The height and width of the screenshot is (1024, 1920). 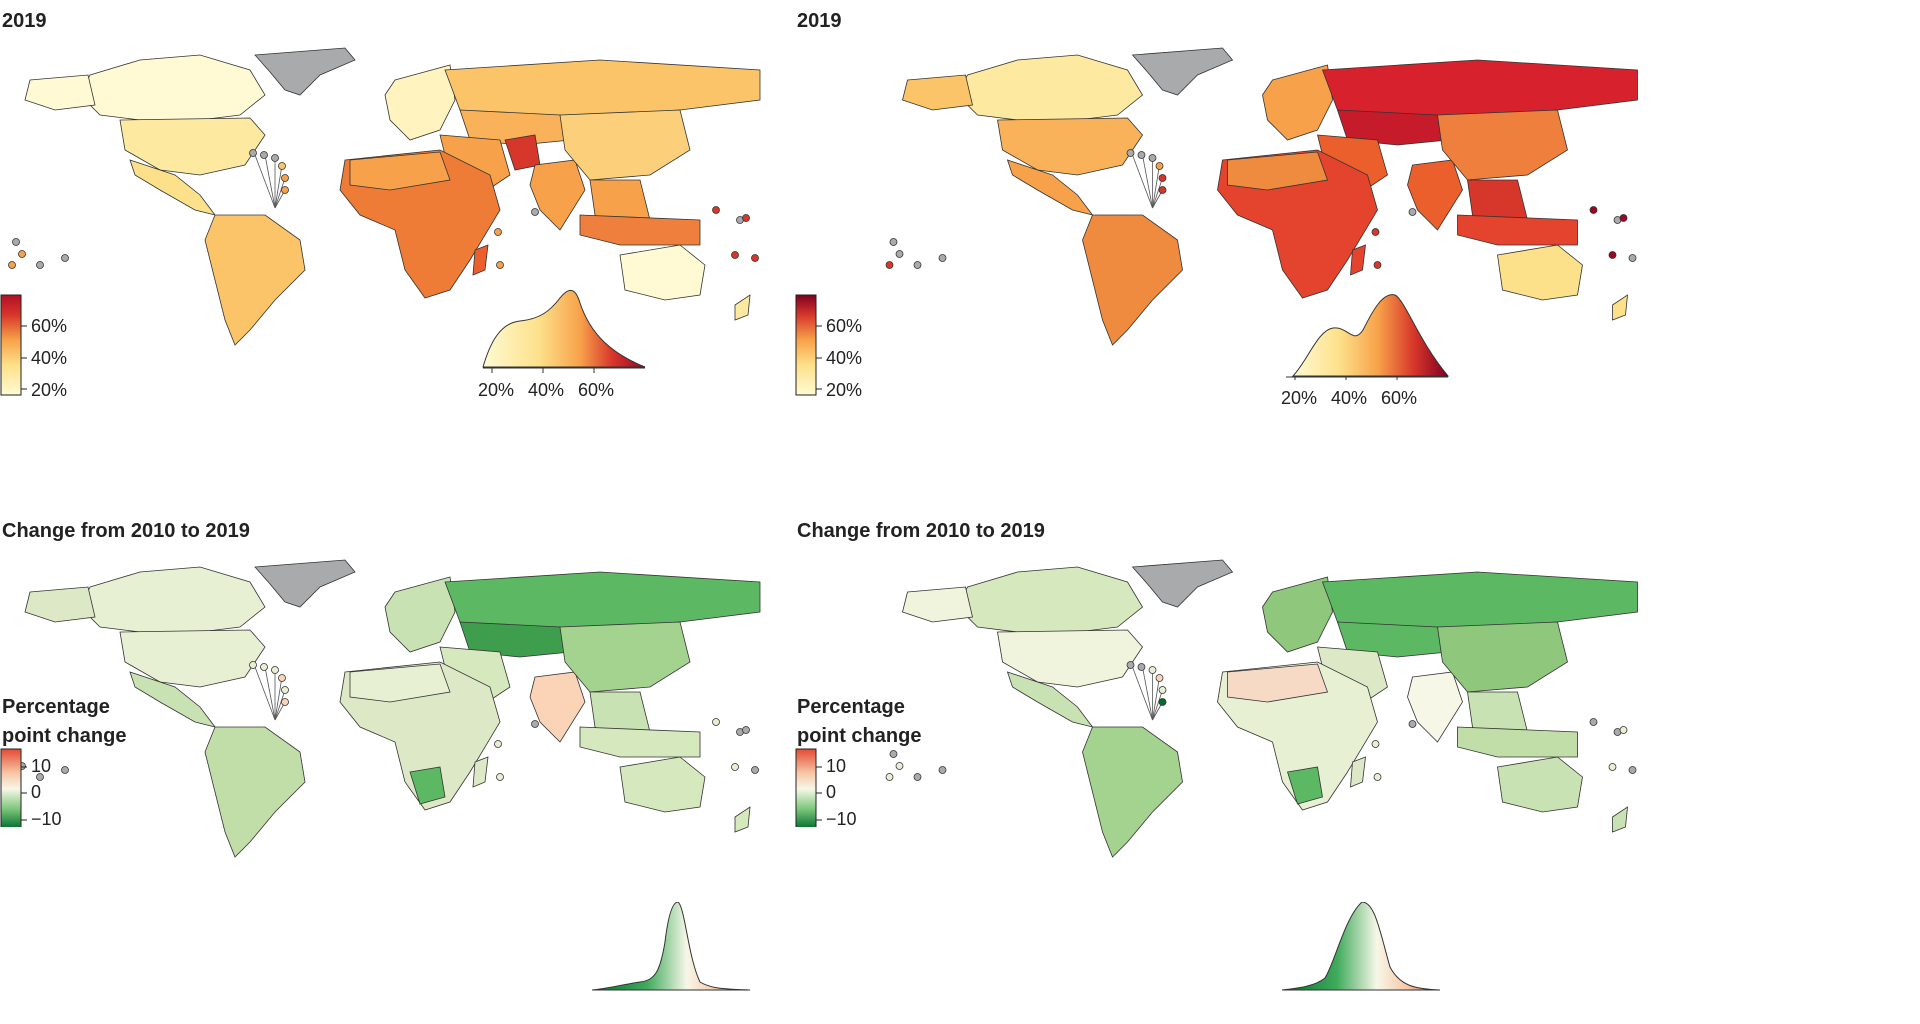 What do you see at coordinates (1349, 398) in the screenshot?
I see `density-tick-label: 40%` at bounding box center [1349, 398].